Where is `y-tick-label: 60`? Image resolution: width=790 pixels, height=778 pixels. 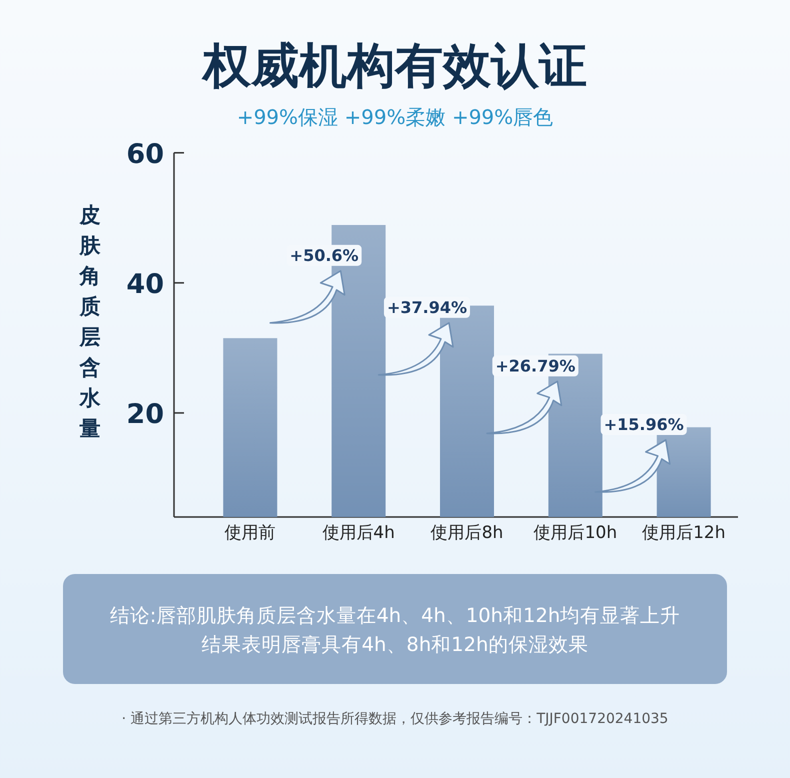
y-tick-label: 60 is located at coordinates (145, 154).